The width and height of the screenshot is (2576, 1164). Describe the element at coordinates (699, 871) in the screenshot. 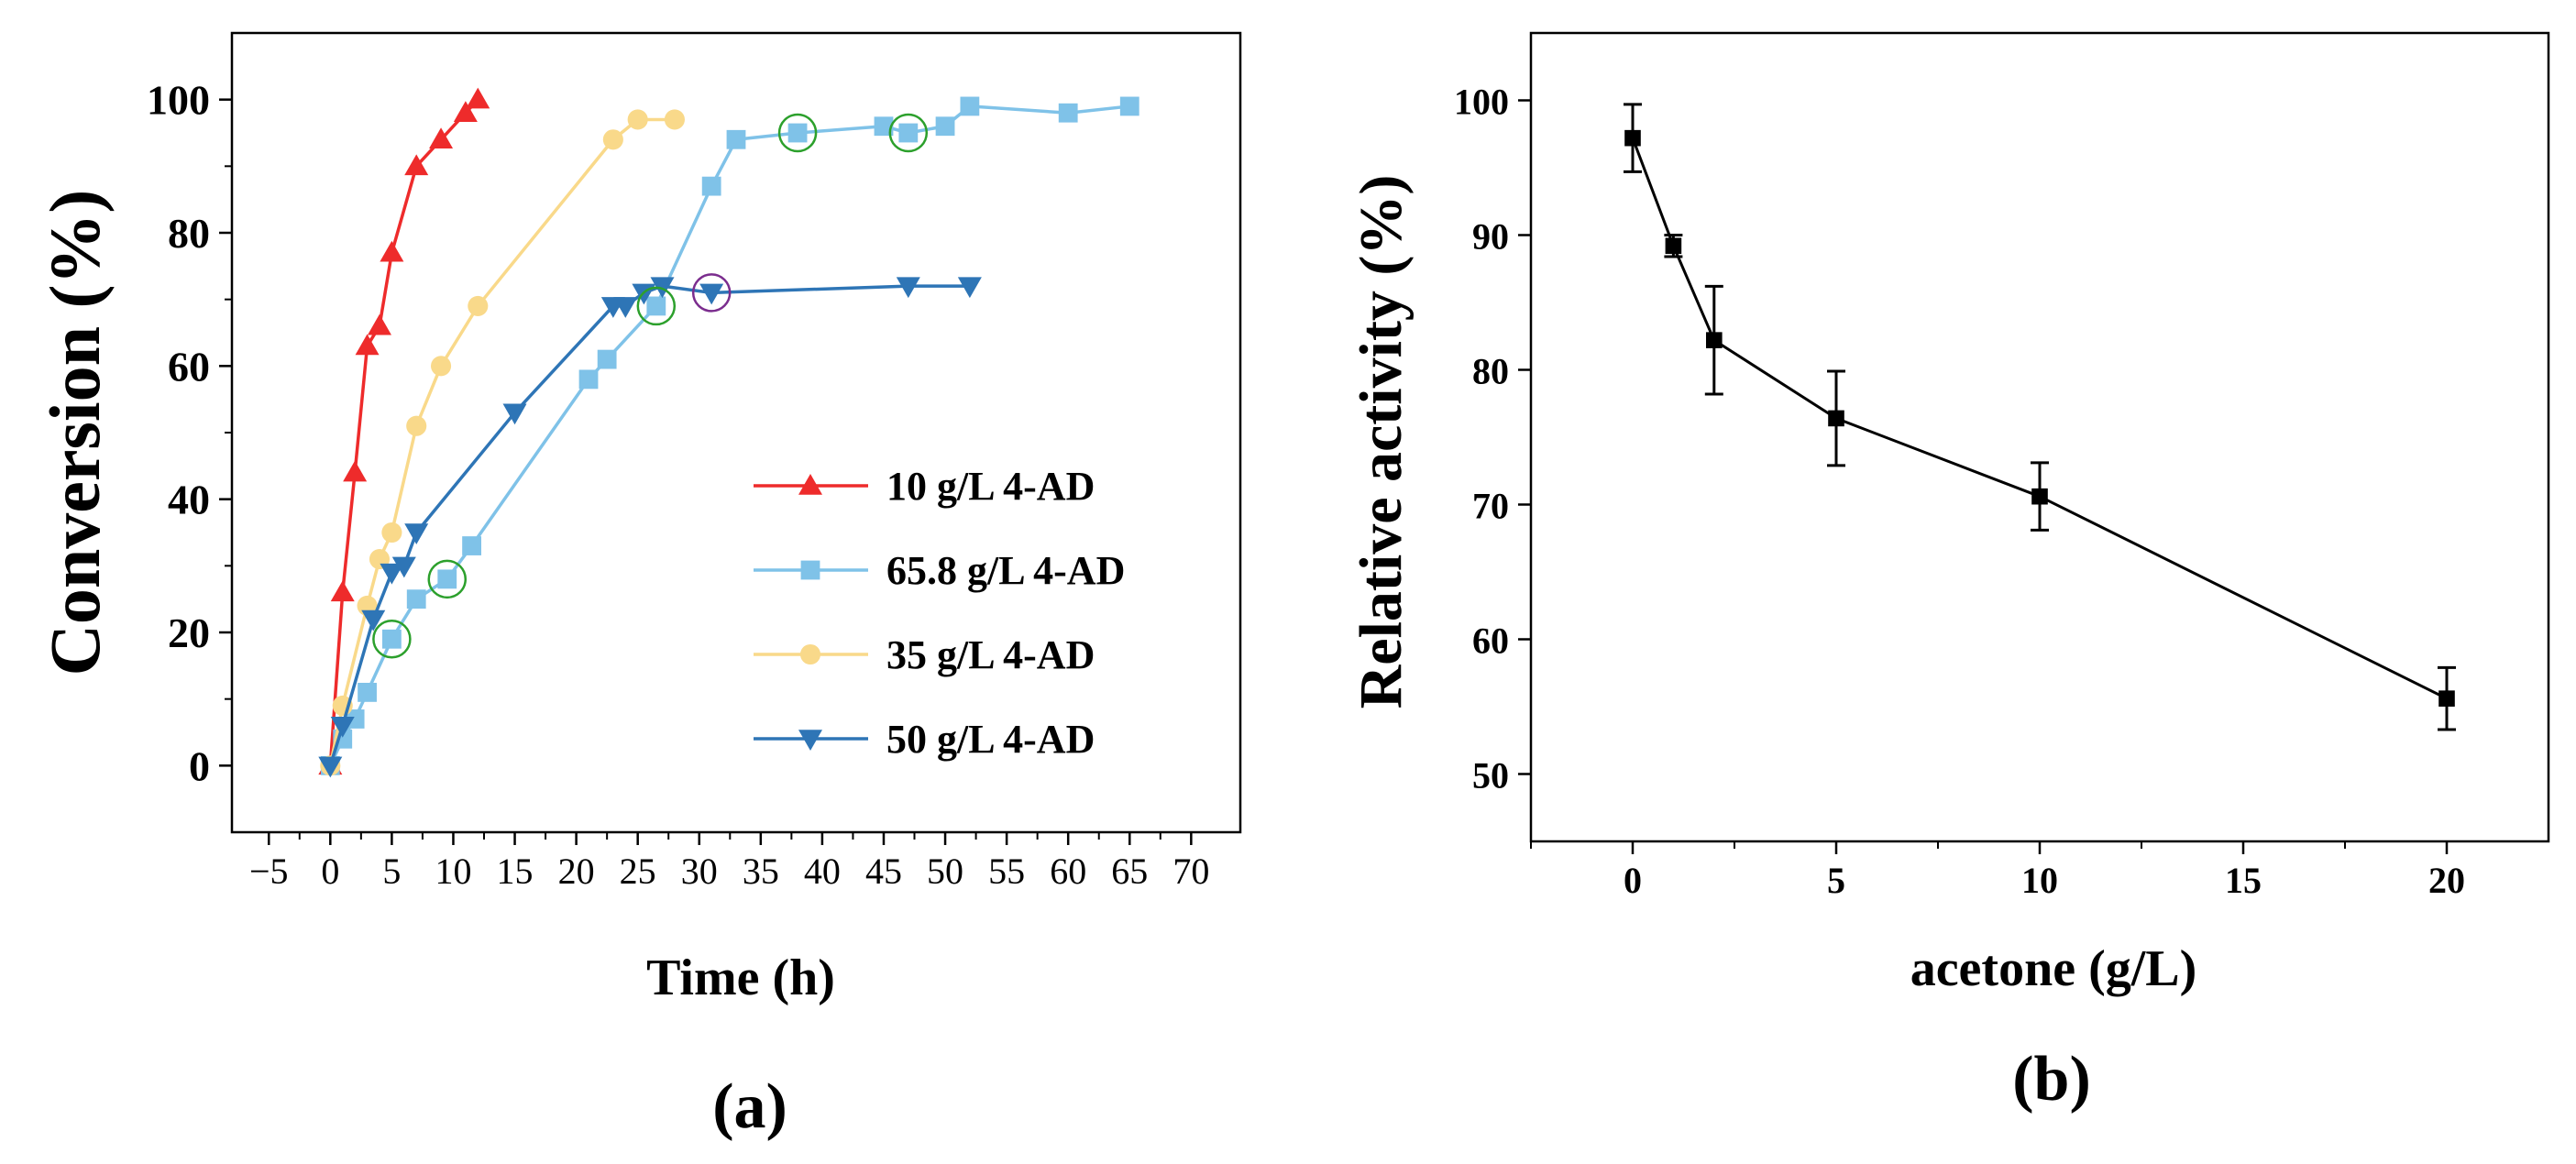

I see `x-tick-label: 30` at that location.